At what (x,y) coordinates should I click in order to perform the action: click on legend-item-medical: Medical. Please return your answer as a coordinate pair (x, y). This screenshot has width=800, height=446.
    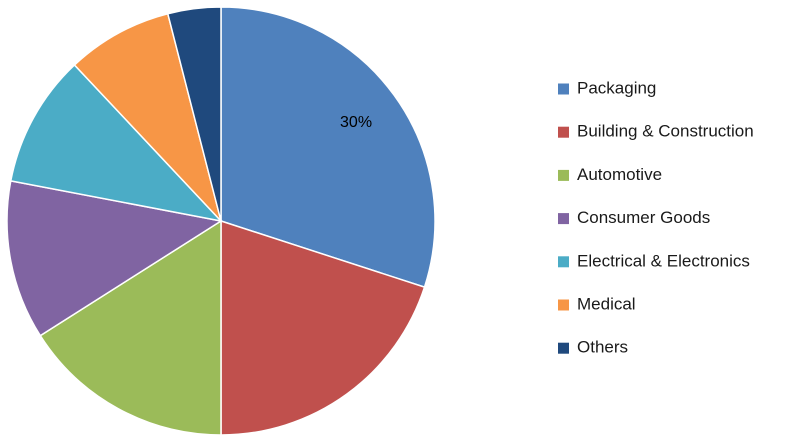
    Looking at the image, I should click on (597, 303).